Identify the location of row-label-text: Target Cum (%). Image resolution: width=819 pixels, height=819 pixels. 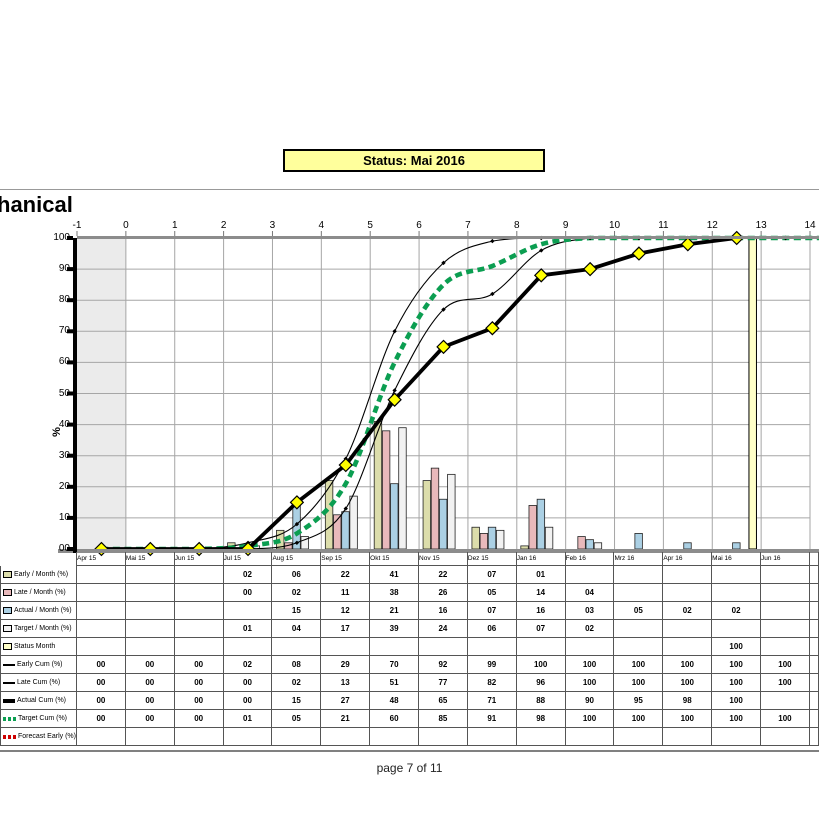
(43, 718).